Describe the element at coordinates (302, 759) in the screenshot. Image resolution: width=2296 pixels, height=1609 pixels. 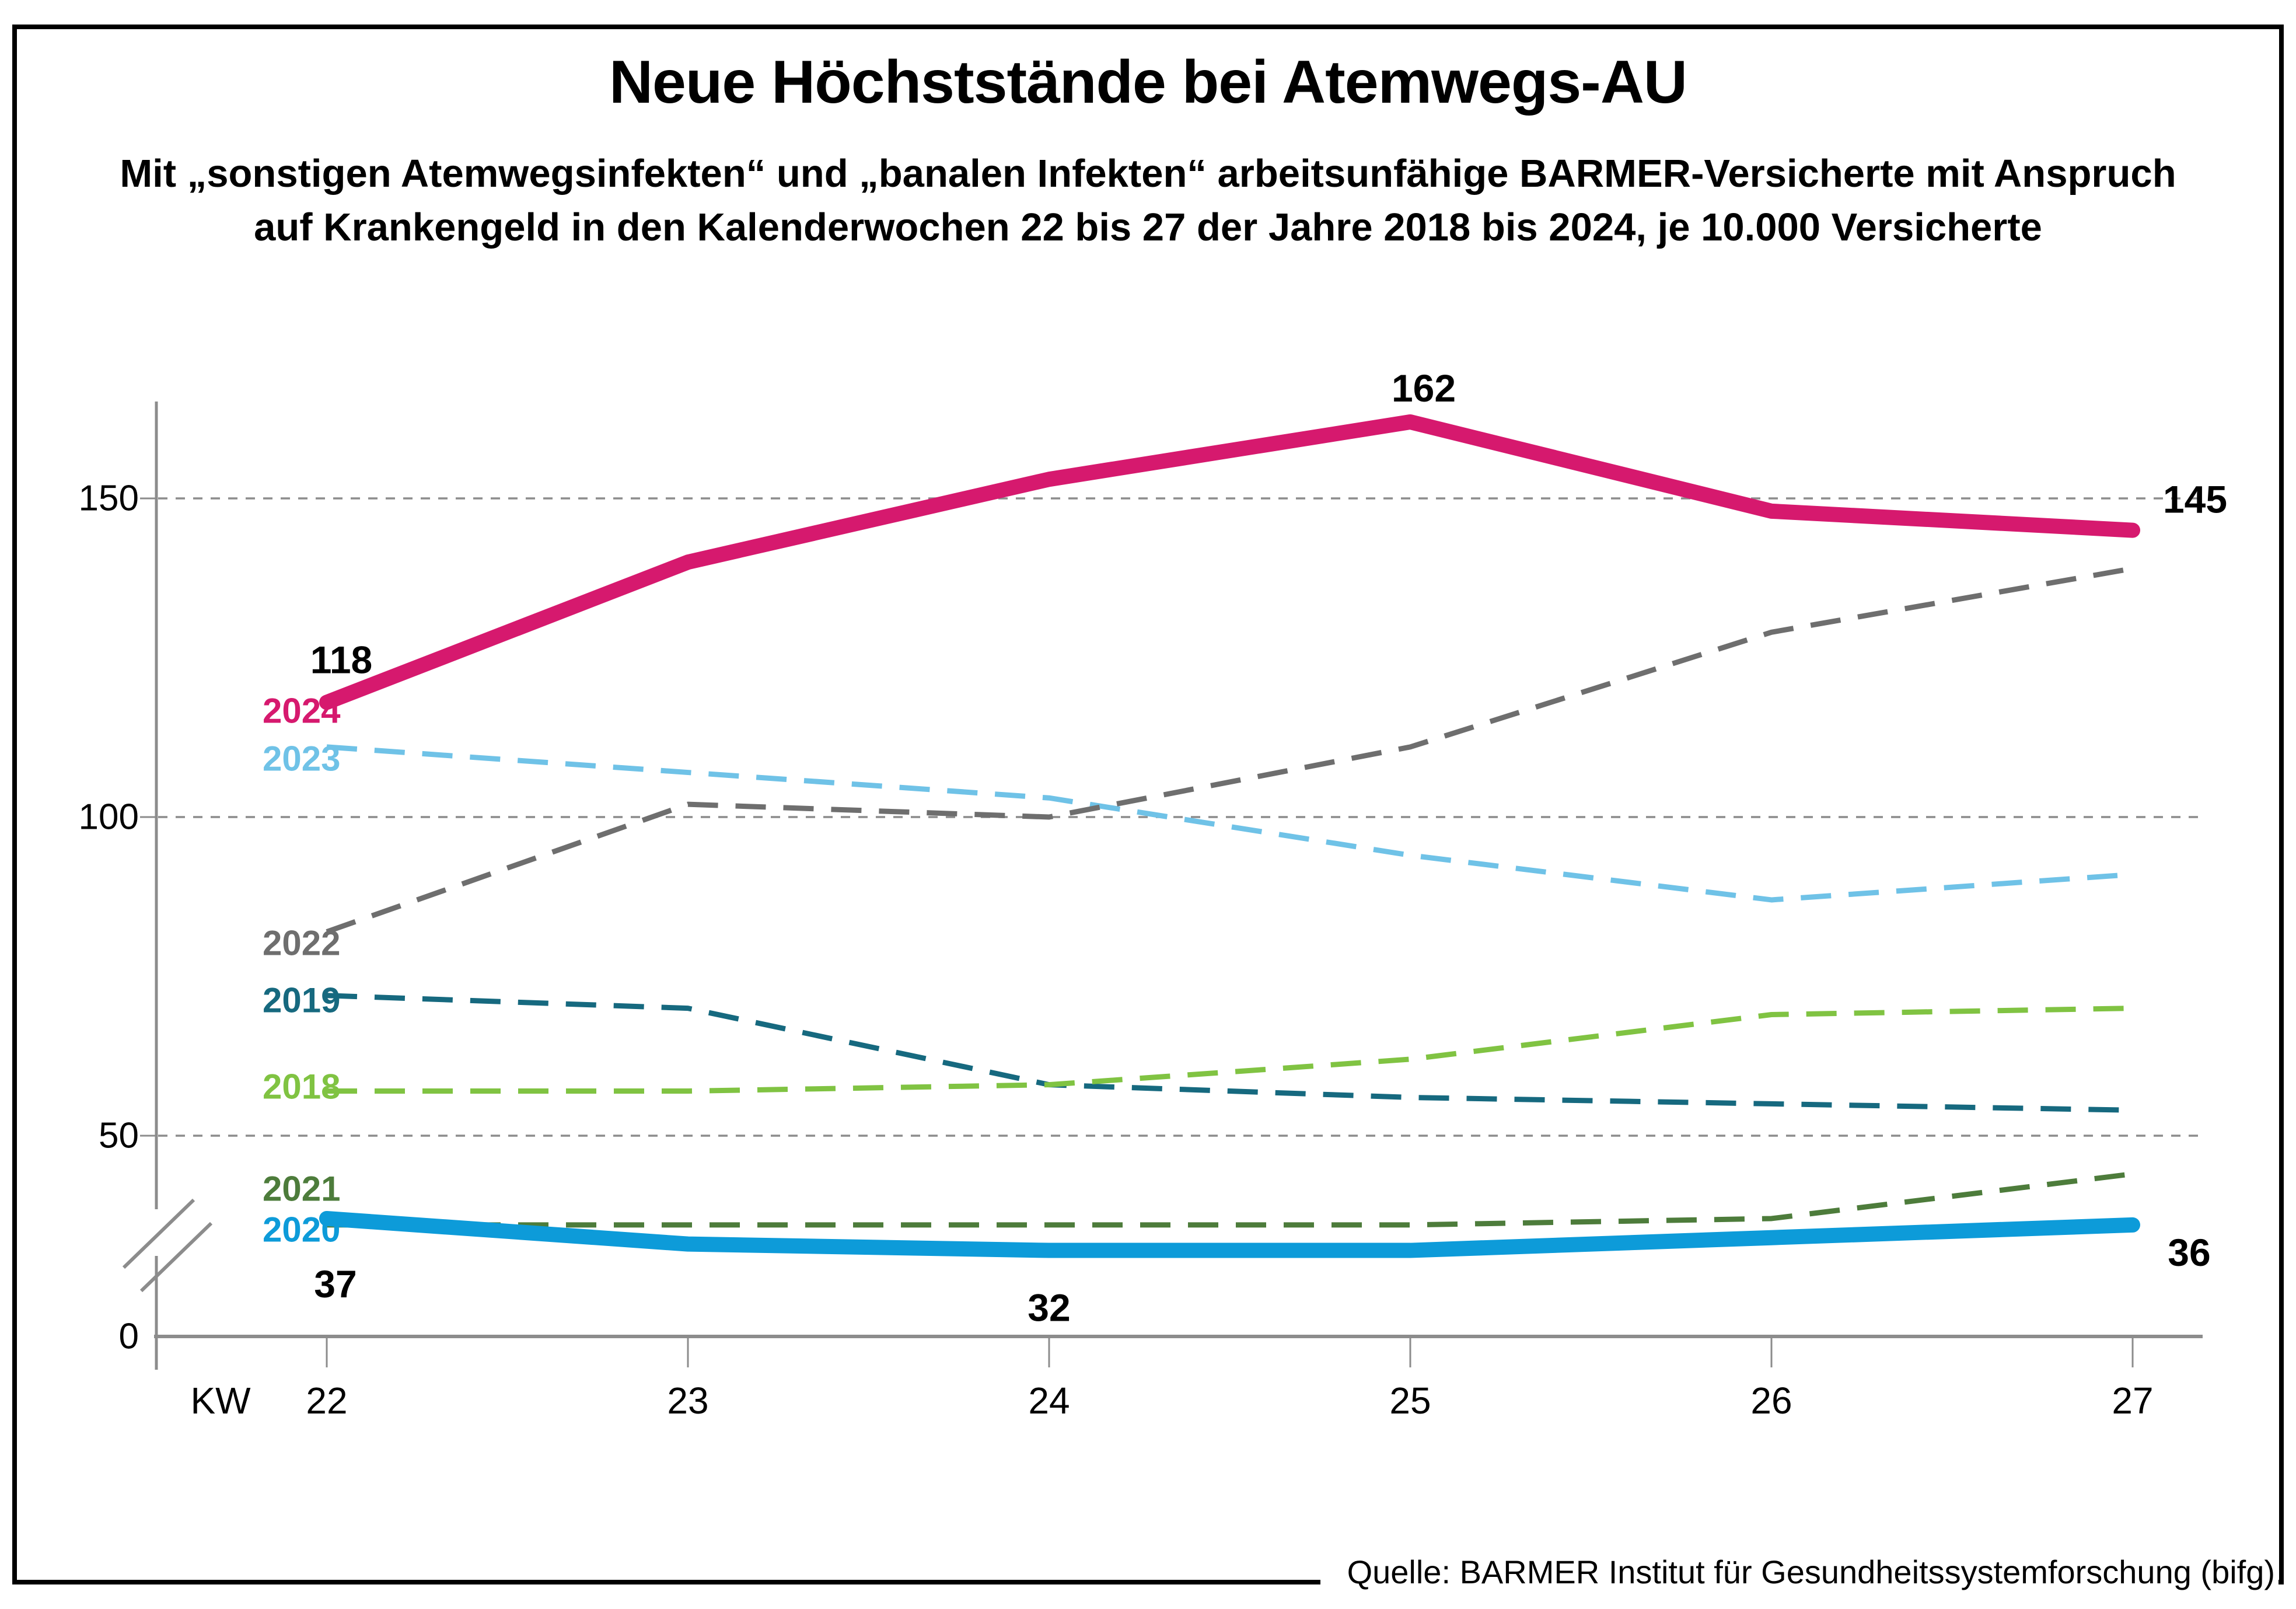
I see `legend-label-2023: 2023` at that location.